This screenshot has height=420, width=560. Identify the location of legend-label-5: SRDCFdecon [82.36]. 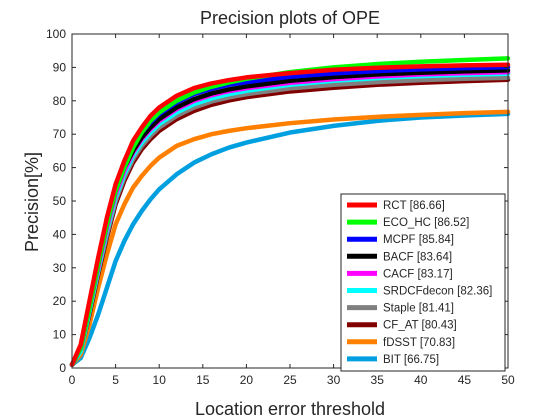
(437, 292).